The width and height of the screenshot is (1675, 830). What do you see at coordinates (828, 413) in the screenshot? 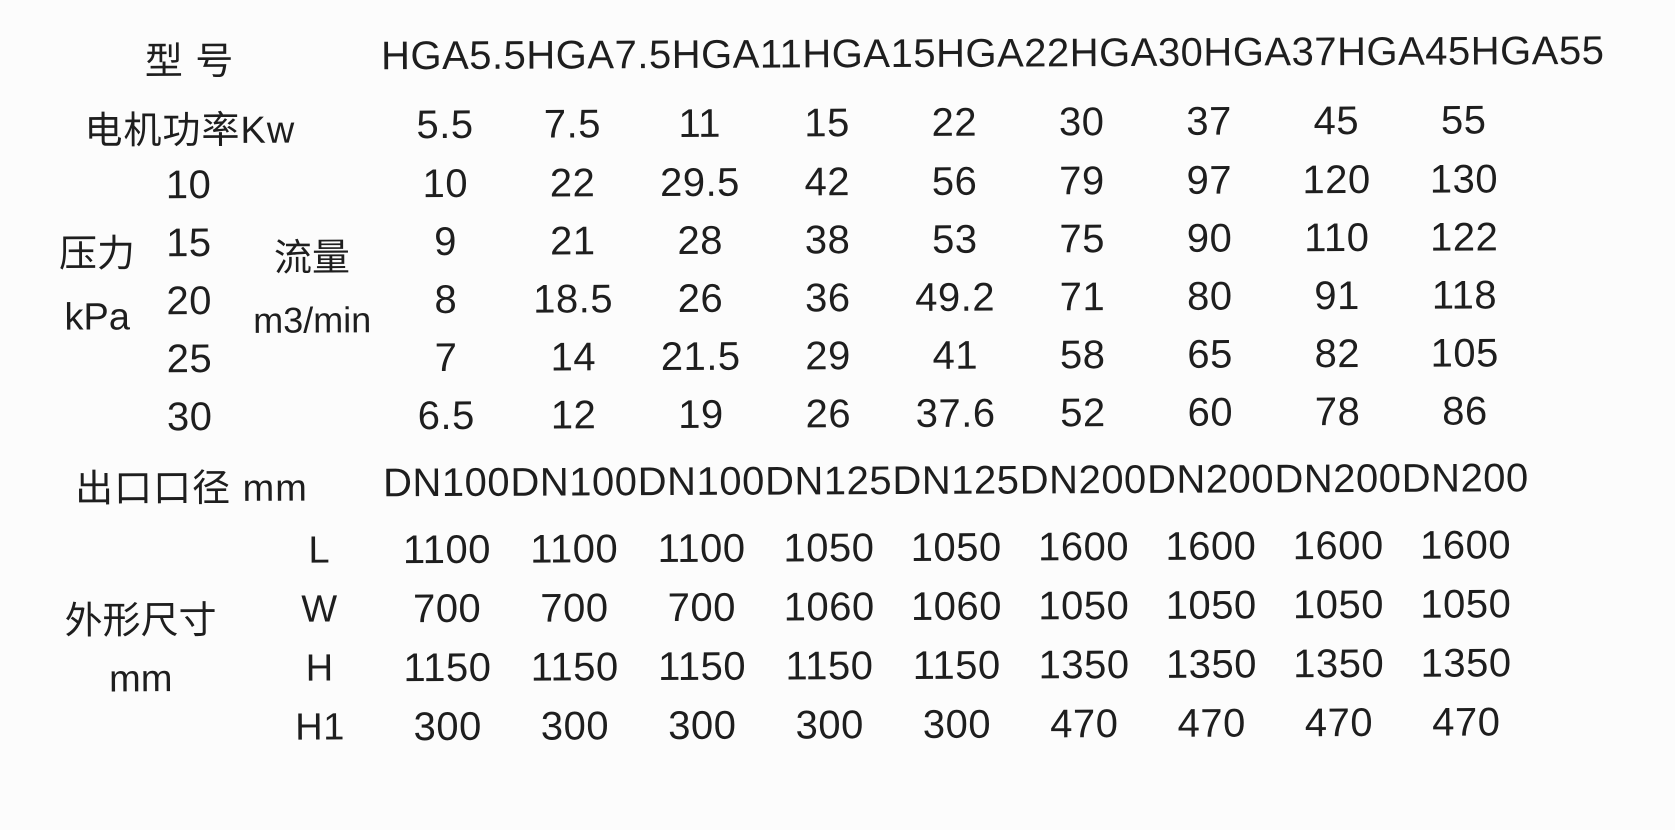
I see `flow-30-value-3: 26` at bounding box center [828, 413].